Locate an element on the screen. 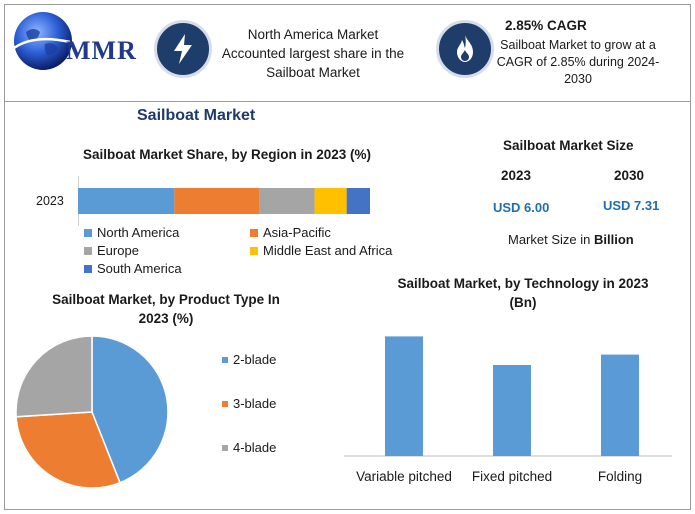 The height and width of the screenshot is (514, 695). flame-icon is located at coordinates (465, 49).